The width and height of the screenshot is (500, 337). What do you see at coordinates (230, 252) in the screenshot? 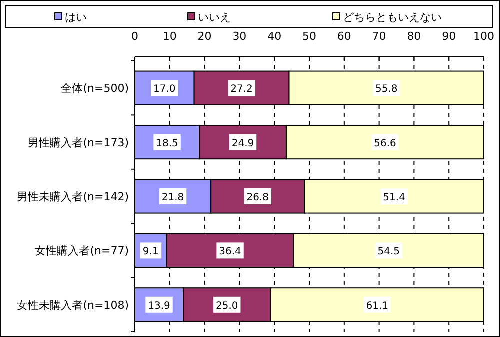
I see `data-label: 36.4` at bounding box center [230, 252].